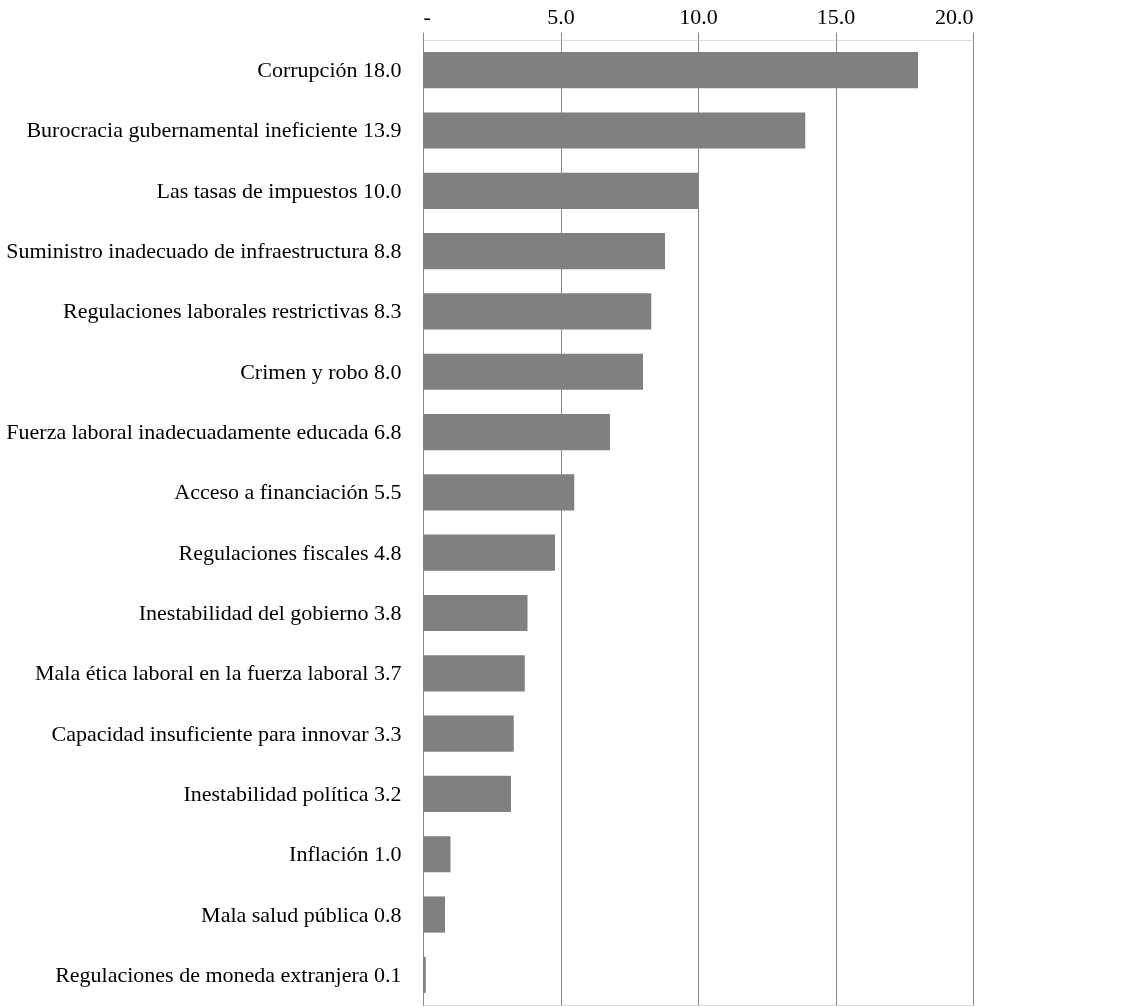 The image size is (1143, 1007). What do you see at coordinates (218, 673) in the screenshot?
I see `y-tick-label: Mala ética laboral en la fuerza laboral 3.7` at bounding box center [218, 673].